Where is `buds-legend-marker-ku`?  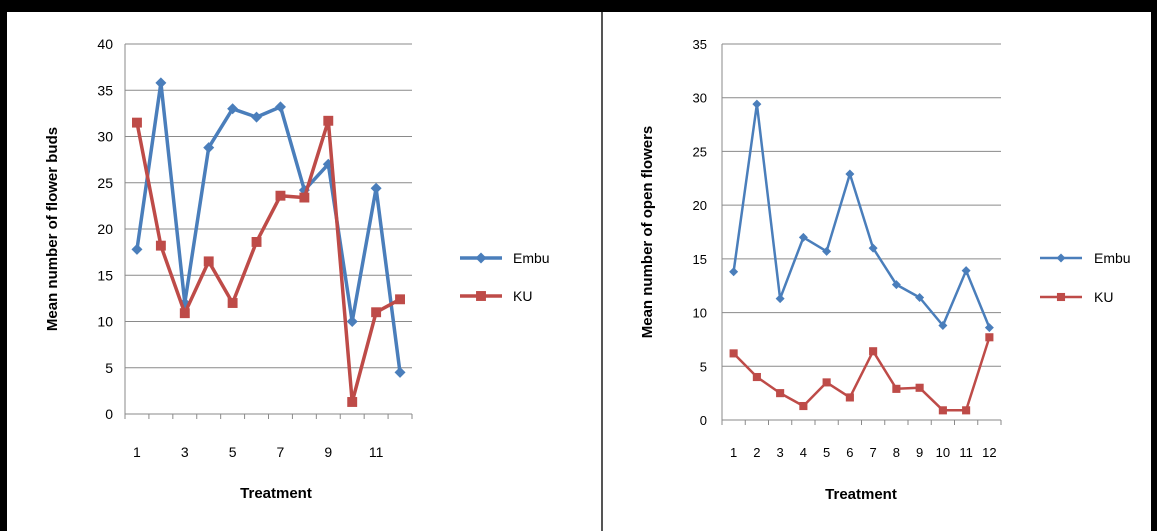
buds-legend-marker-ku is located at coordinates (481, 296).